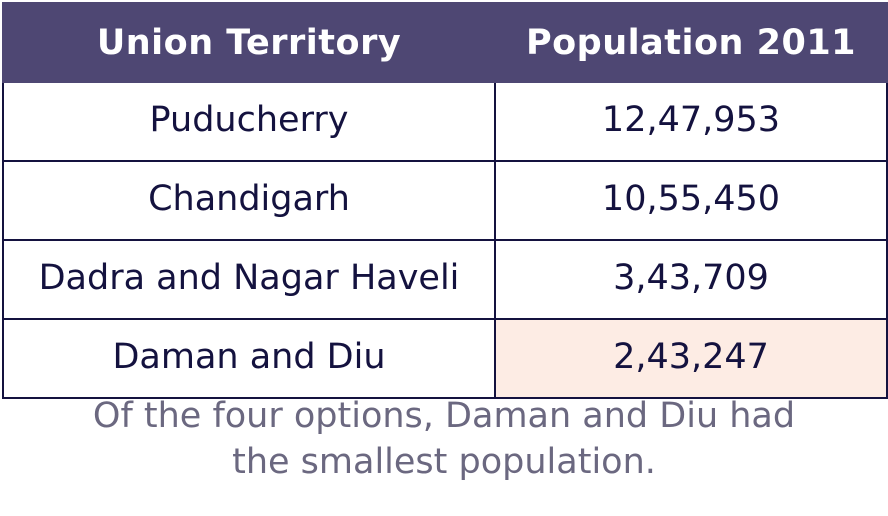 The width and height of the screenshot is (888, 516). I want to click on cell-population: 10,55,450, so click(691, 200).